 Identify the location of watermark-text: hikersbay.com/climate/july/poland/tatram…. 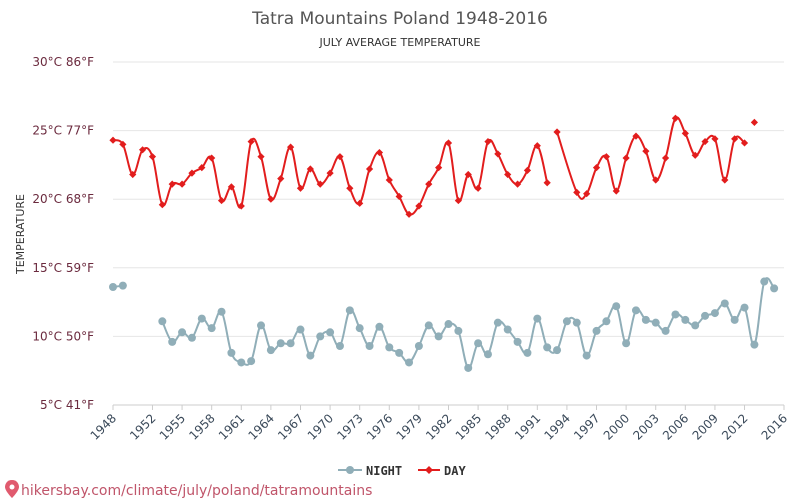
(196, 491).